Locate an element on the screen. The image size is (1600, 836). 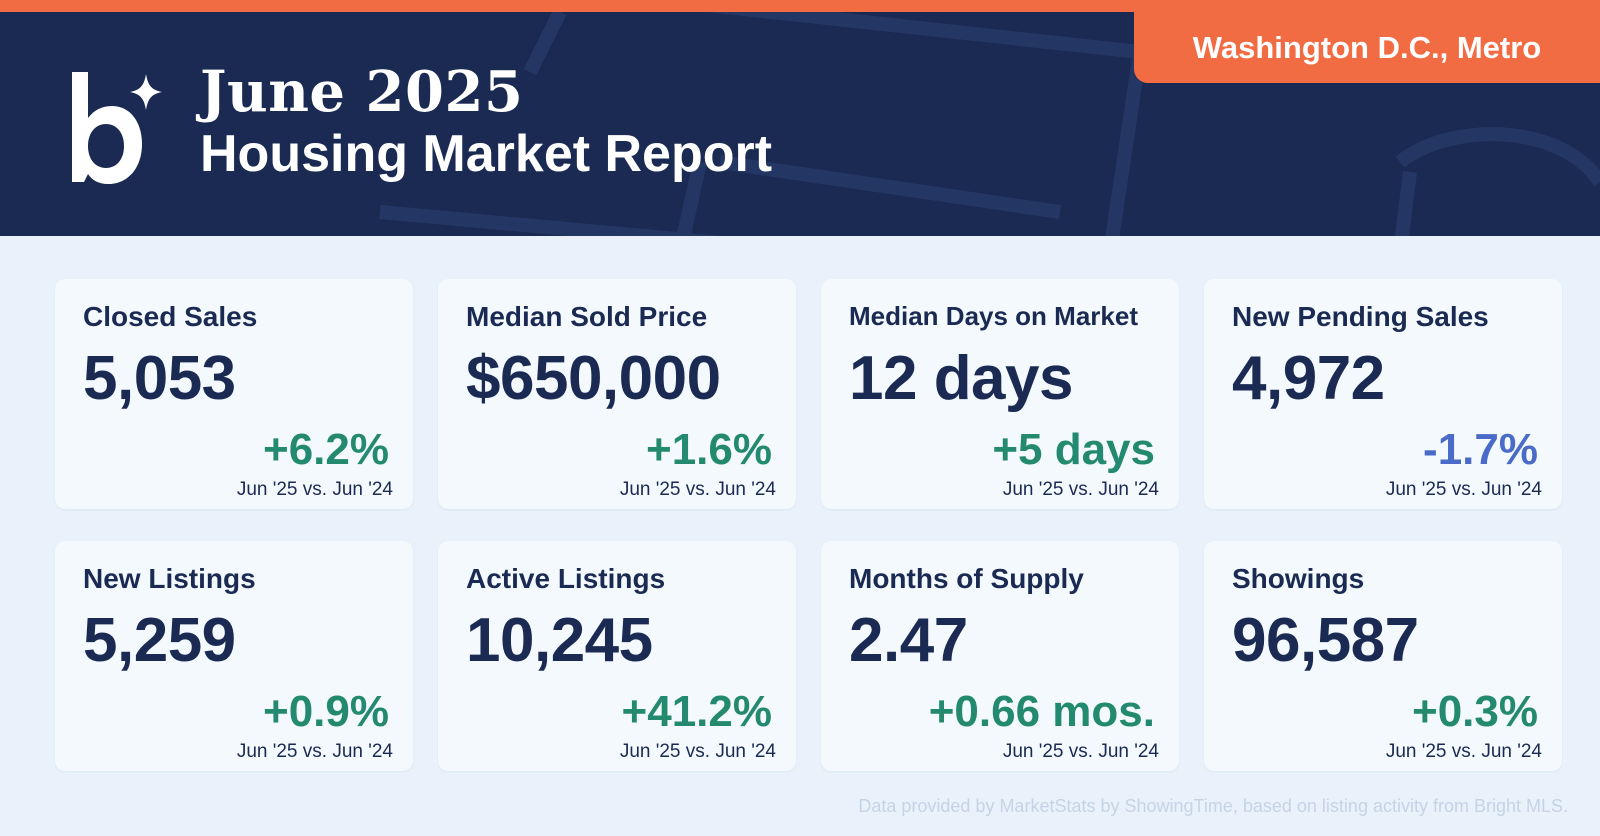
stat-value: 12 days is located at coordinates (961, 378).